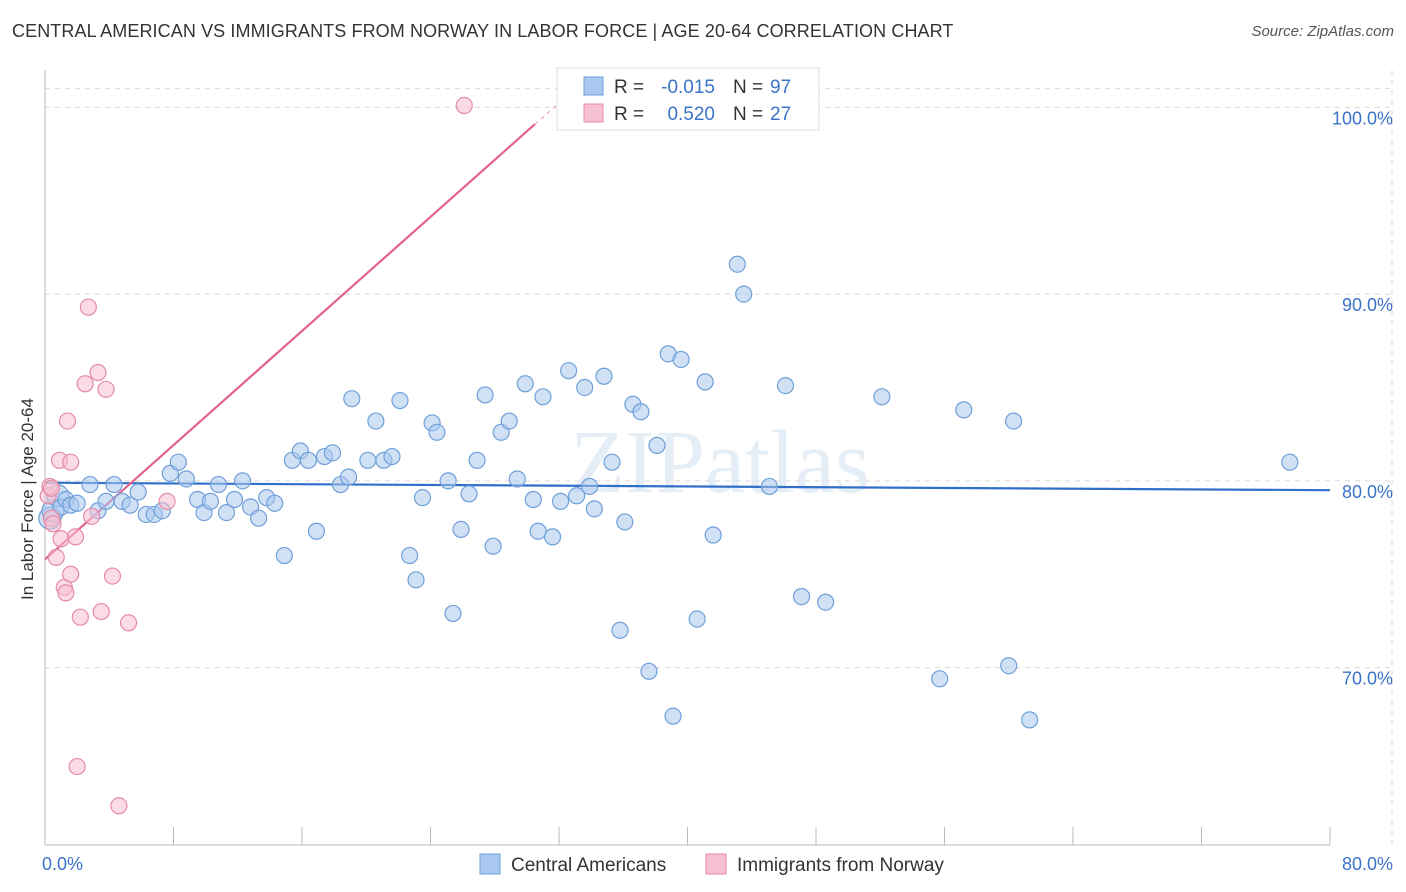 This screenshot has height=892, width=1406. I want to click on y-axis-label: In Labor Force | Age 20-64, so click(27, 499).